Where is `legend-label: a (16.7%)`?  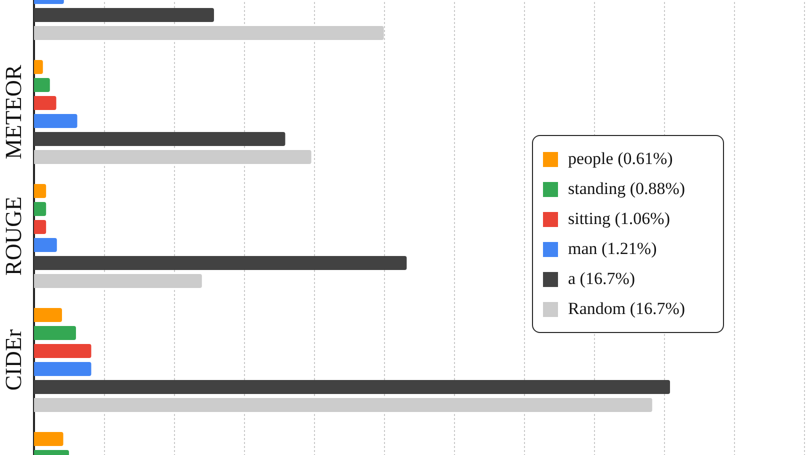 legend-label: a (16.7%) is located at coordinates (602, 279).